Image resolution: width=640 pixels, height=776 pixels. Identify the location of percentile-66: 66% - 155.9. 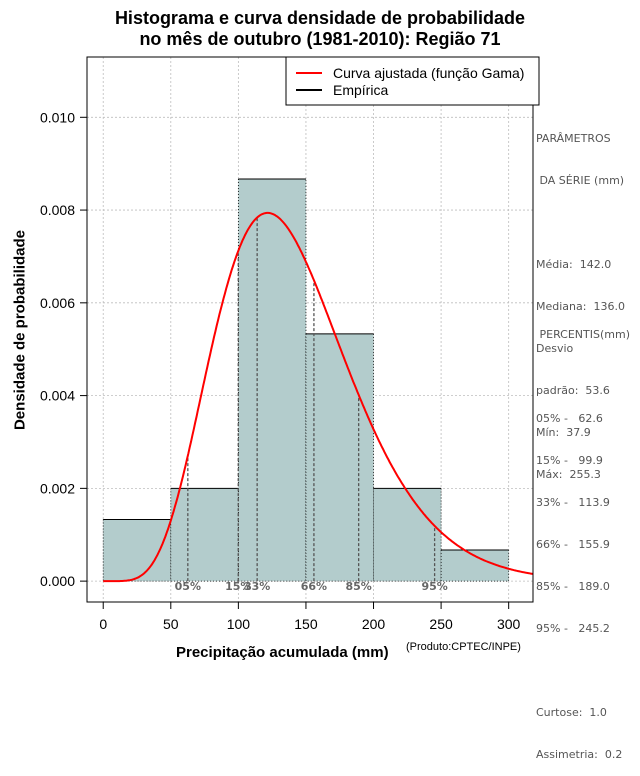
(573, 544).